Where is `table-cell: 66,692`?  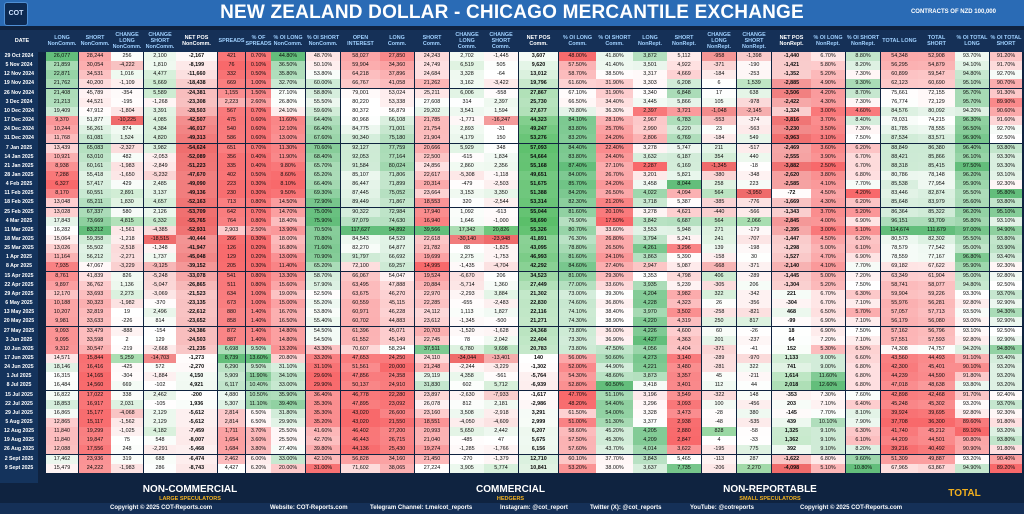
table-cell: 66,692 is located at coordinates (397, 258).